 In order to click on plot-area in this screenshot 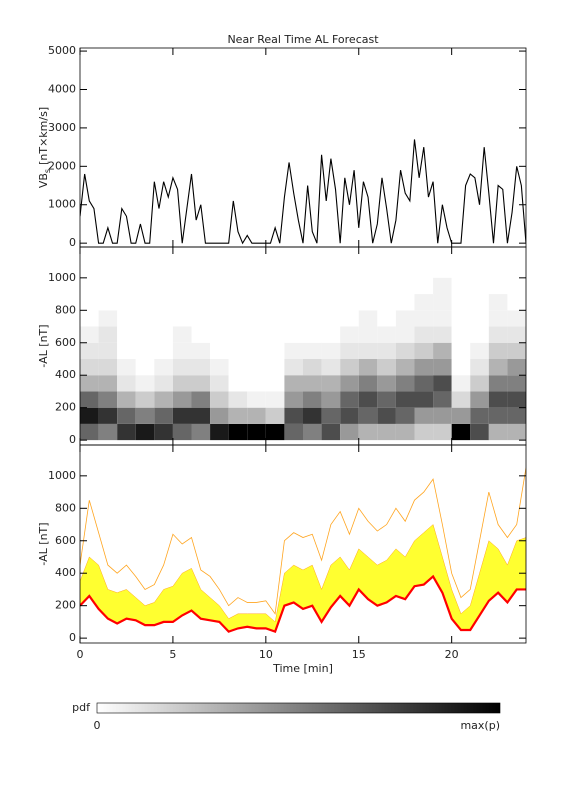, I will do `click(303, 192)`.